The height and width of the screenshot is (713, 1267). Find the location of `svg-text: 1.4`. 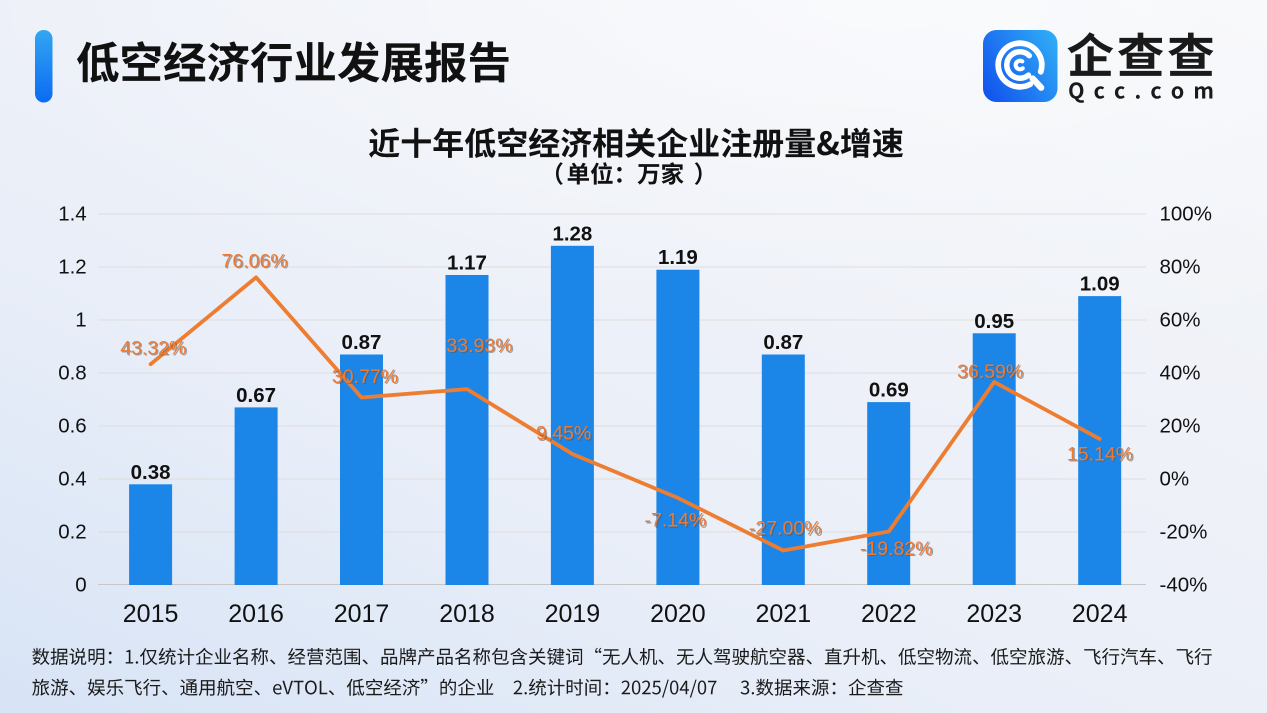

svg-text: 1.4 is located at coordinates (72, 214).